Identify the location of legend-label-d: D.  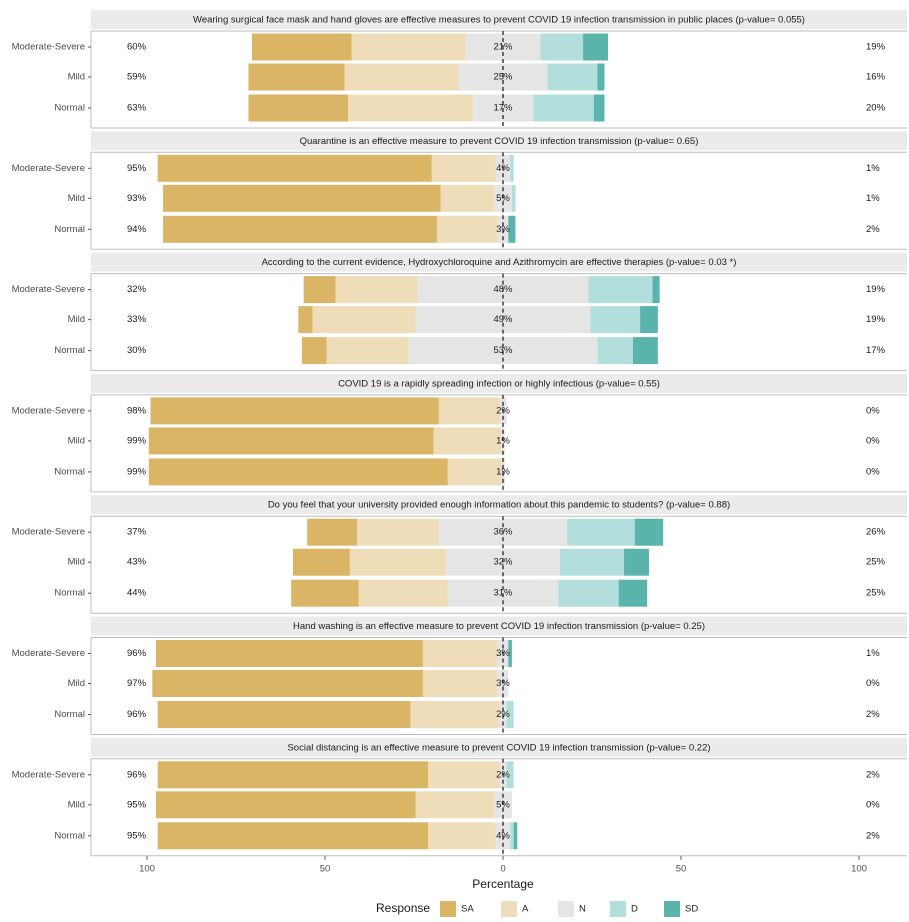
(634, 909).